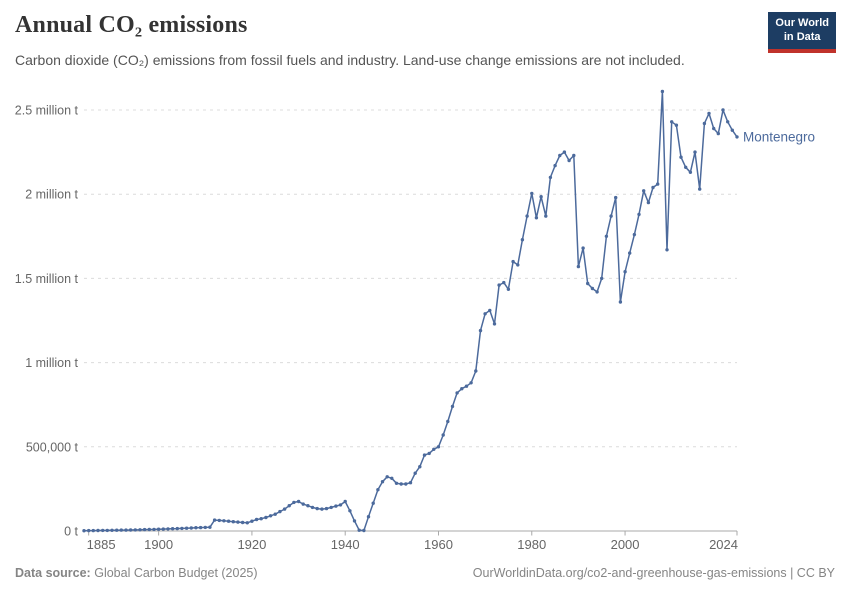  I want to click on owid-logo-line1: Our World, so click(802, 23).